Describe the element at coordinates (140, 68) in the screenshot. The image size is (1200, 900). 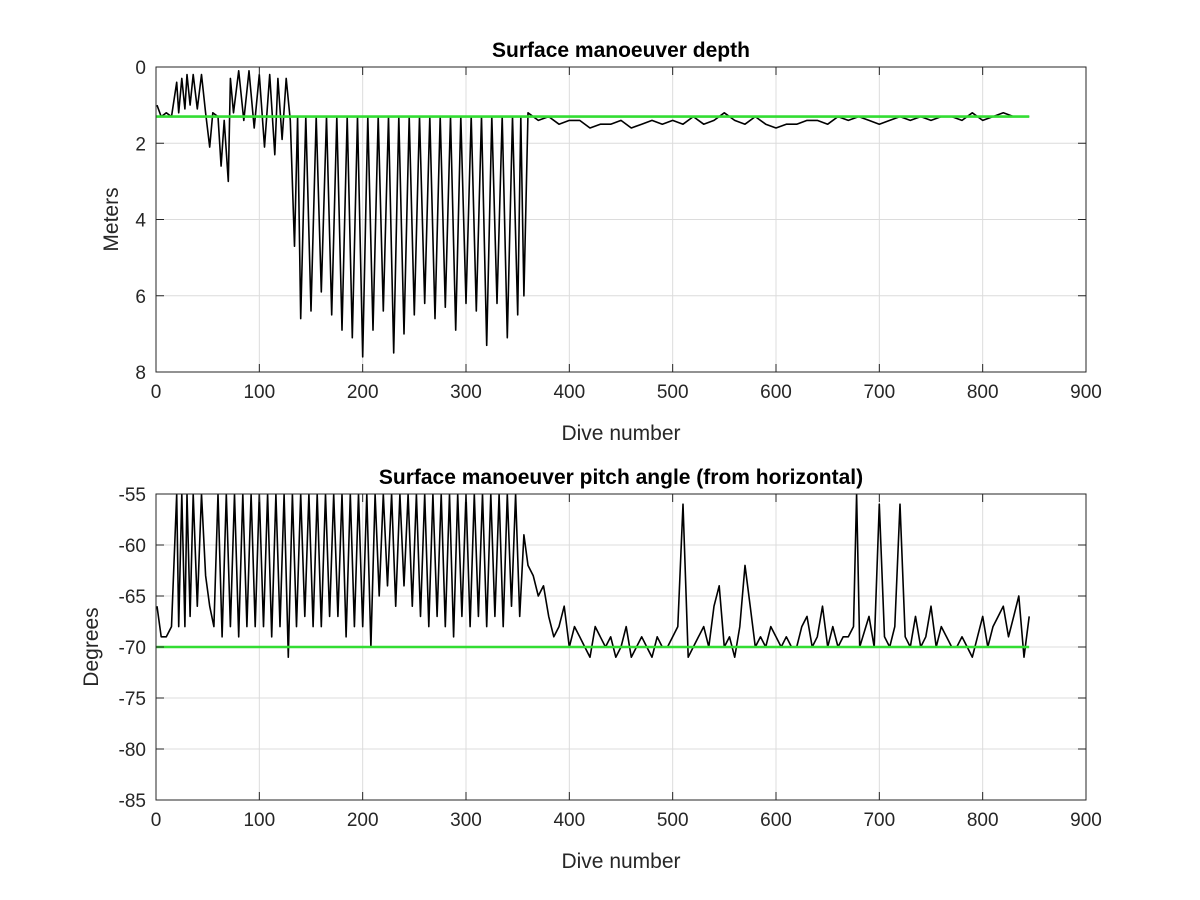
I see `y-tick-label: 0` at that location.